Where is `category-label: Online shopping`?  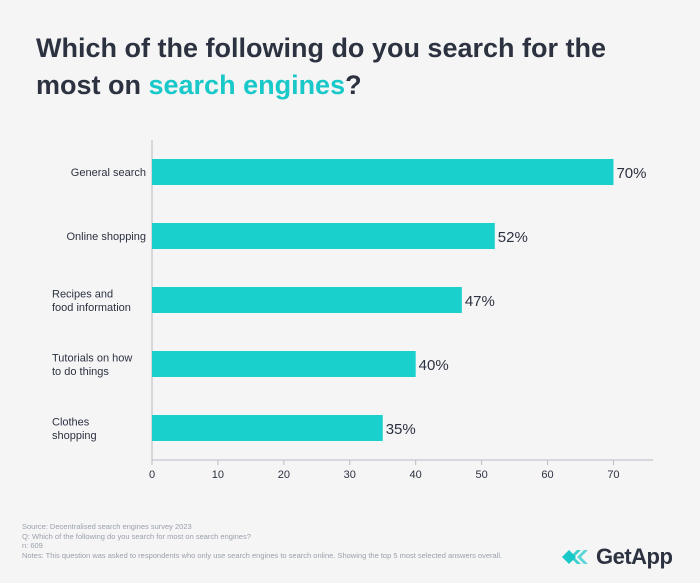 category-label: Online shopping is located at coordinates (106, 237).